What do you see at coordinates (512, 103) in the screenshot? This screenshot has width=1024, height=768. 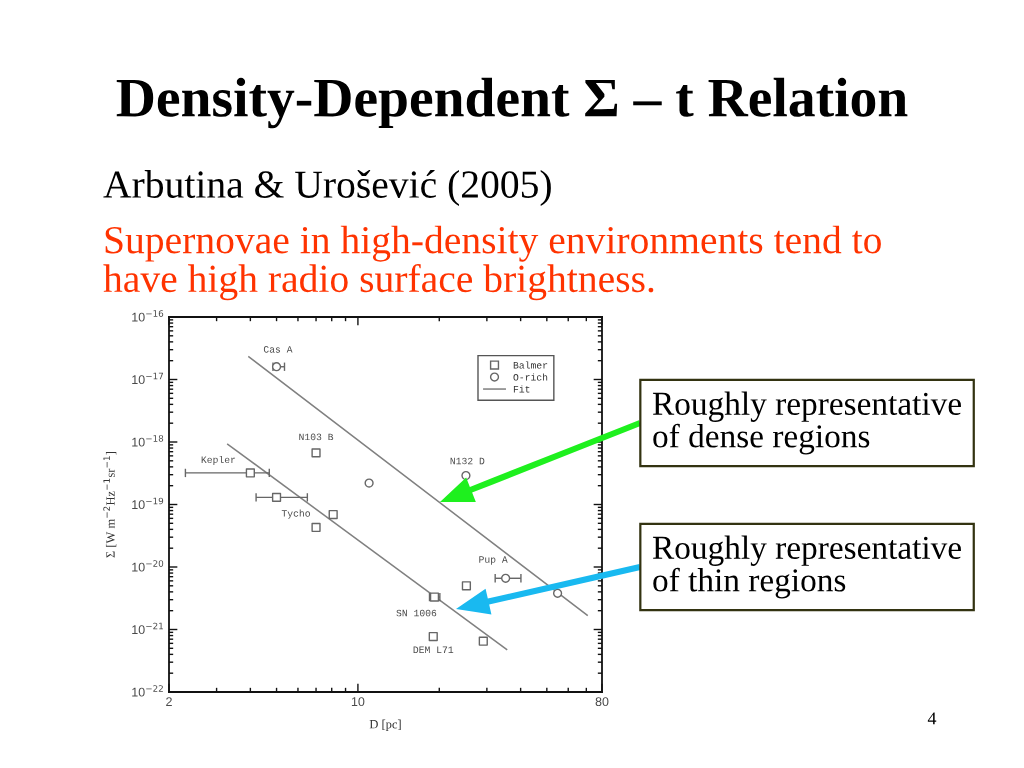 I see `chart-title: Density-Dependent Σ – t Relation` at bounding box center [512, 103].